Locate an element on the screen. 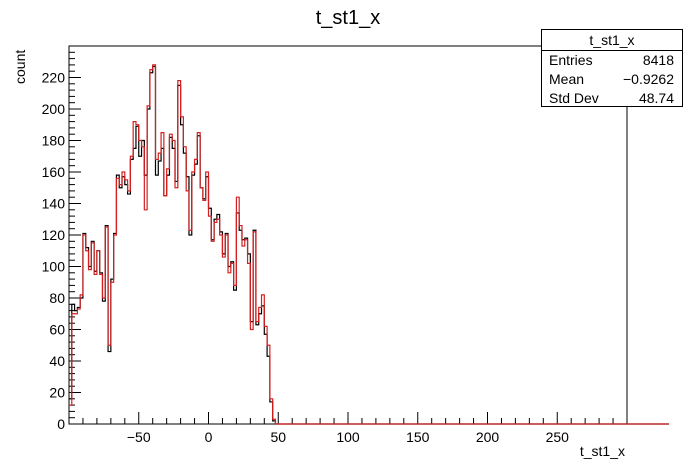  stats-mean-value: −0.9262 is located at coordinates (648, 79).